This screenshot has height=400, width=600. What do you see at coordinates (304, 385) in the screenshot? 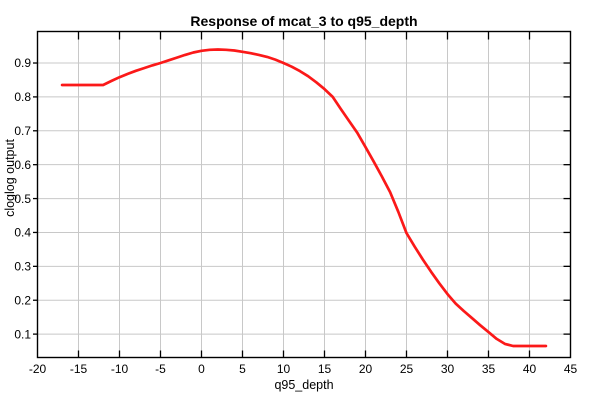
I see `x-axis-label: q95_depth` at bounding box center [304, 385].